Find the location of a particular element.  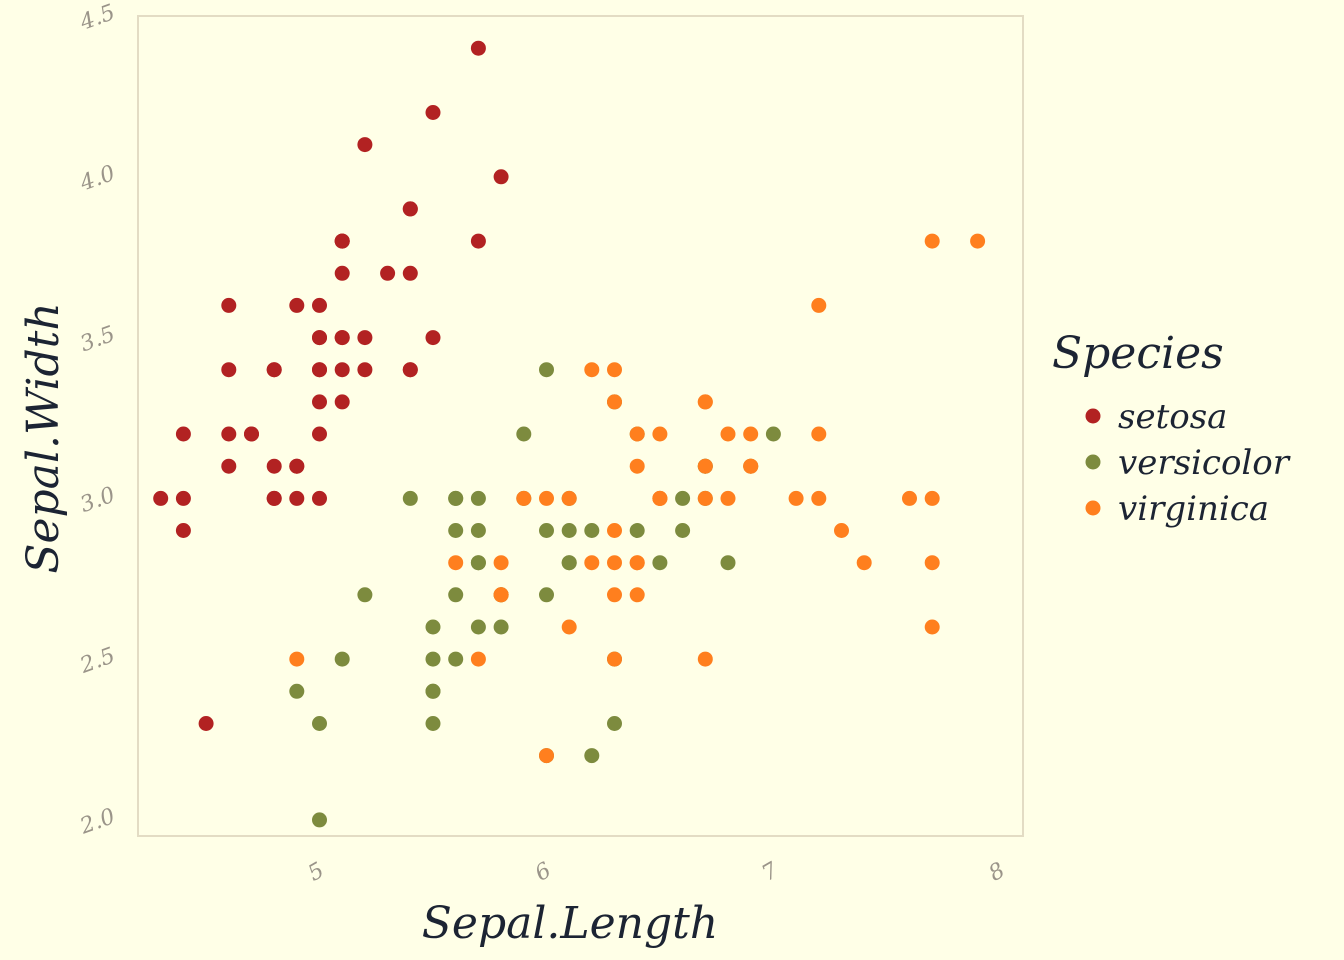

x-tick-label: 5 is located at coordinates (316, 872).